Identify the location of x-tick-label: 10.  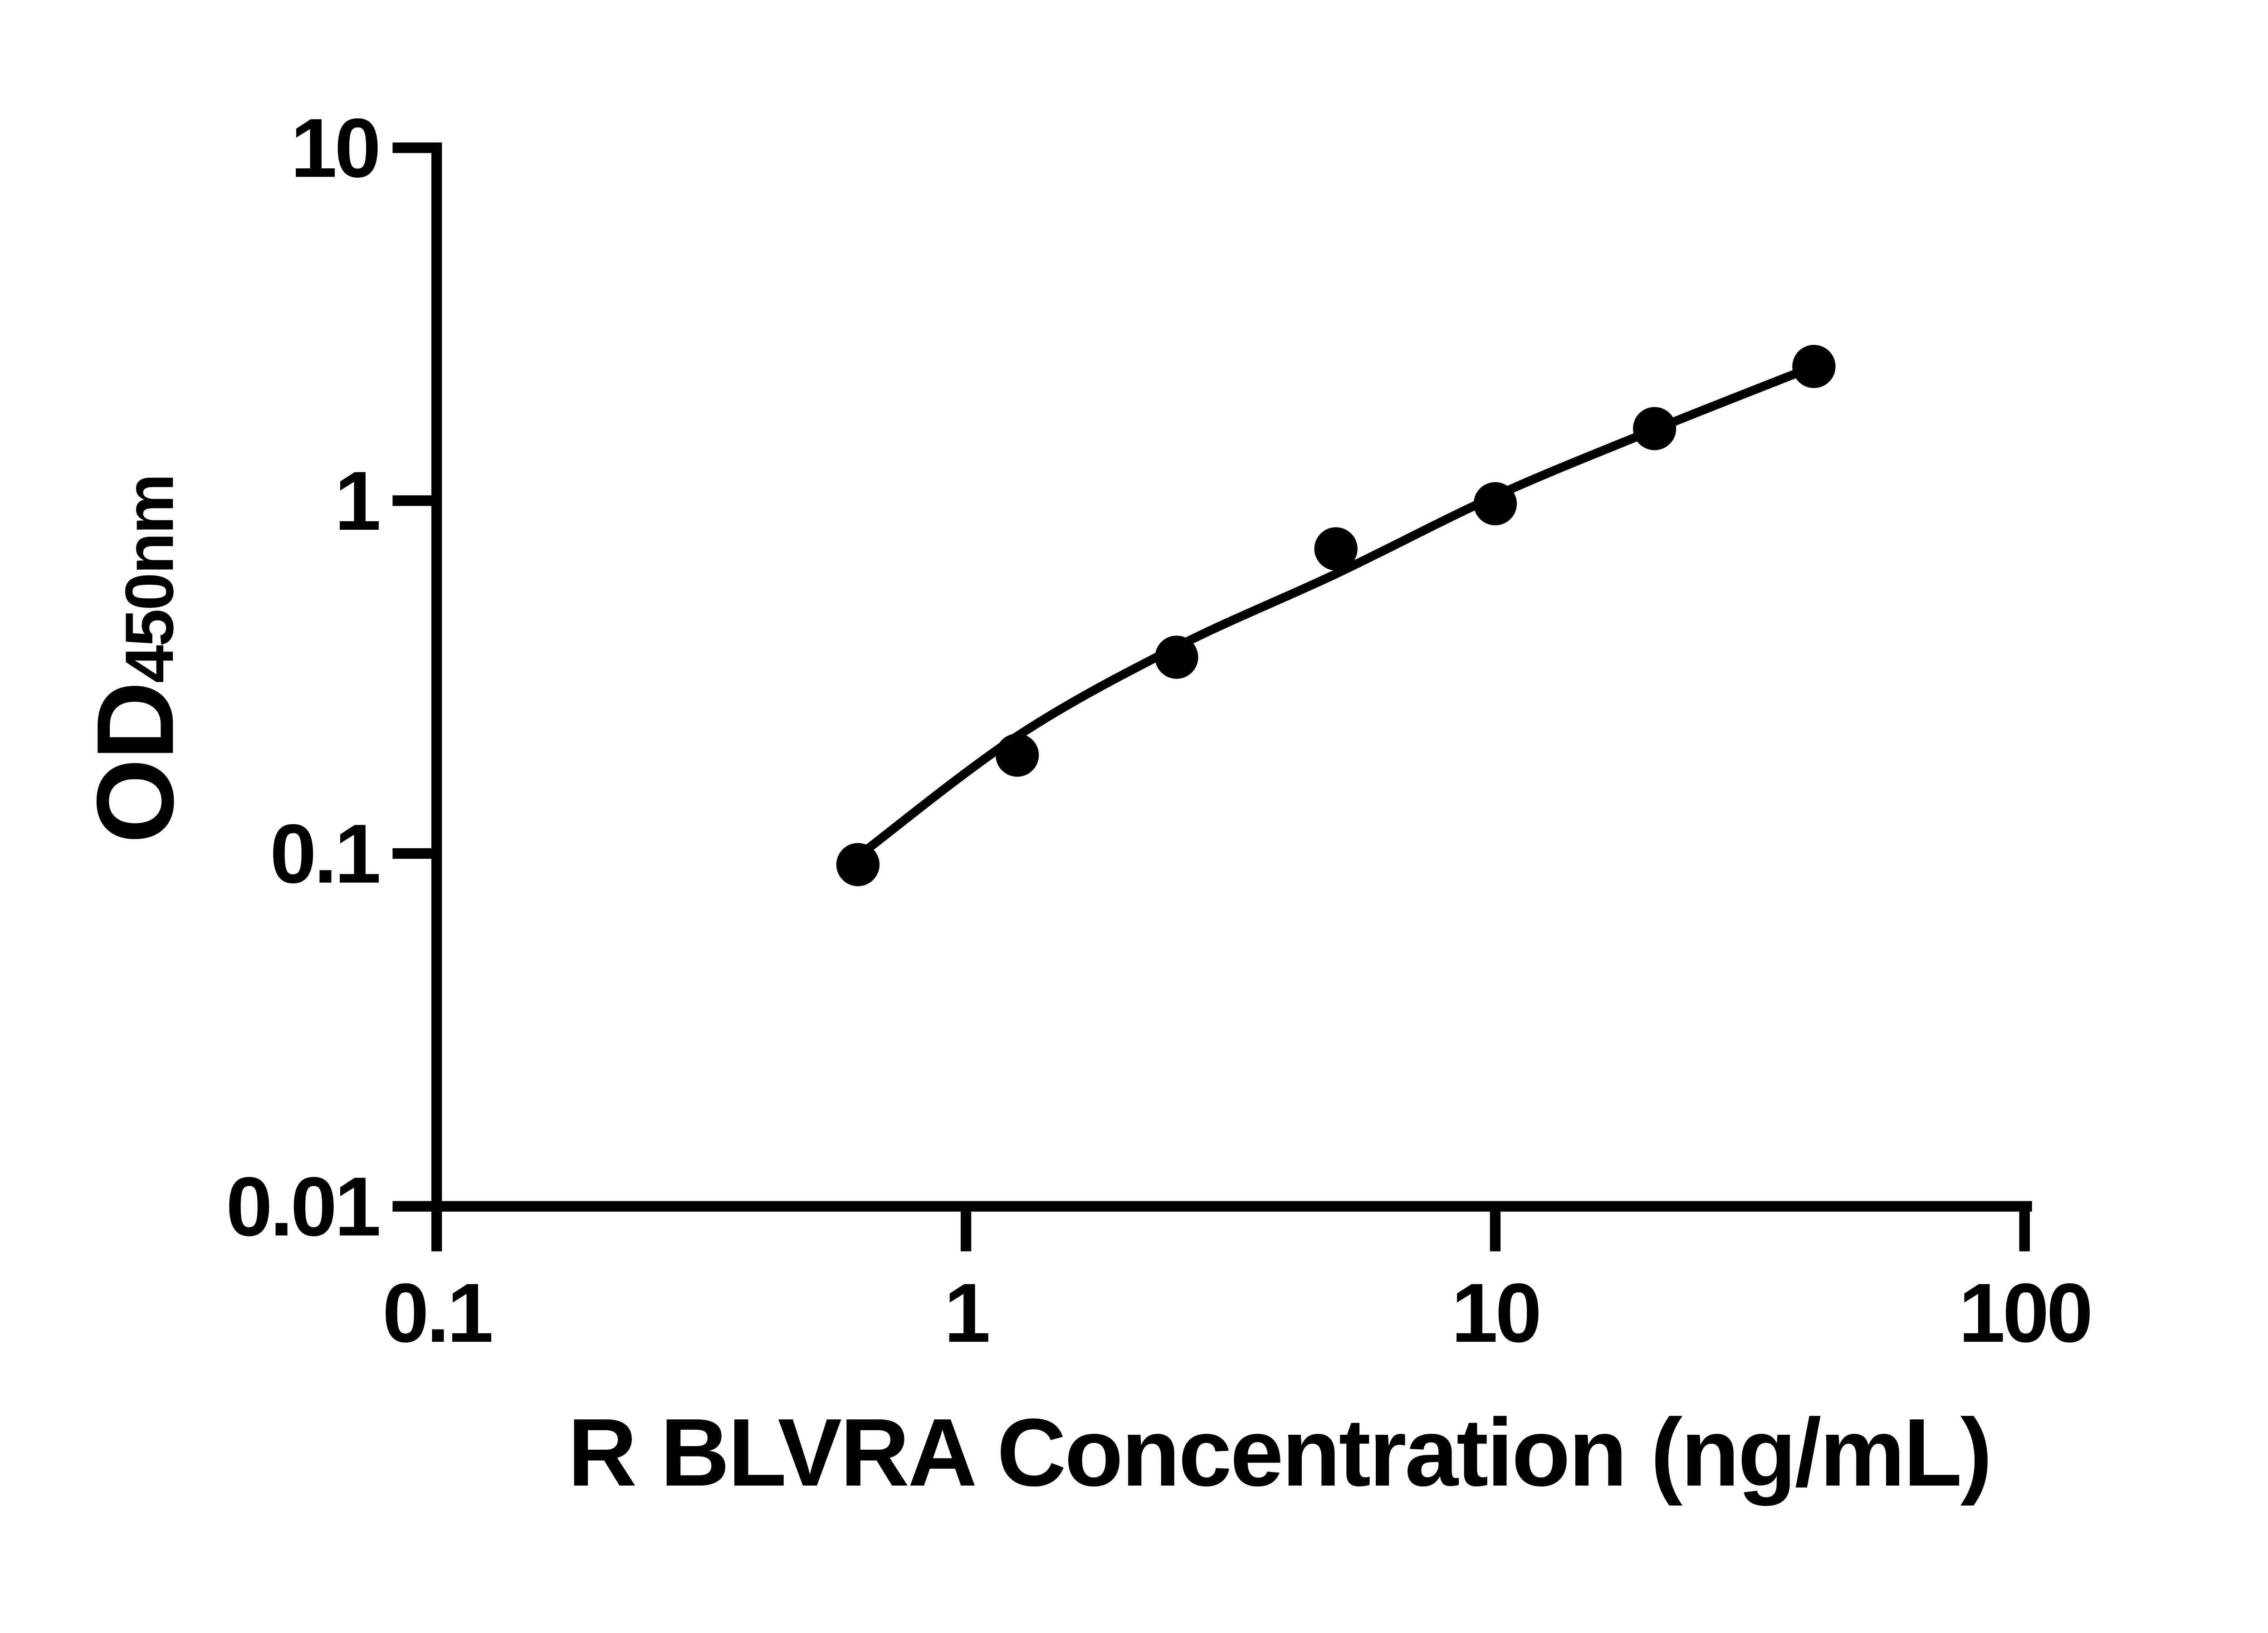
(1495, 1313).